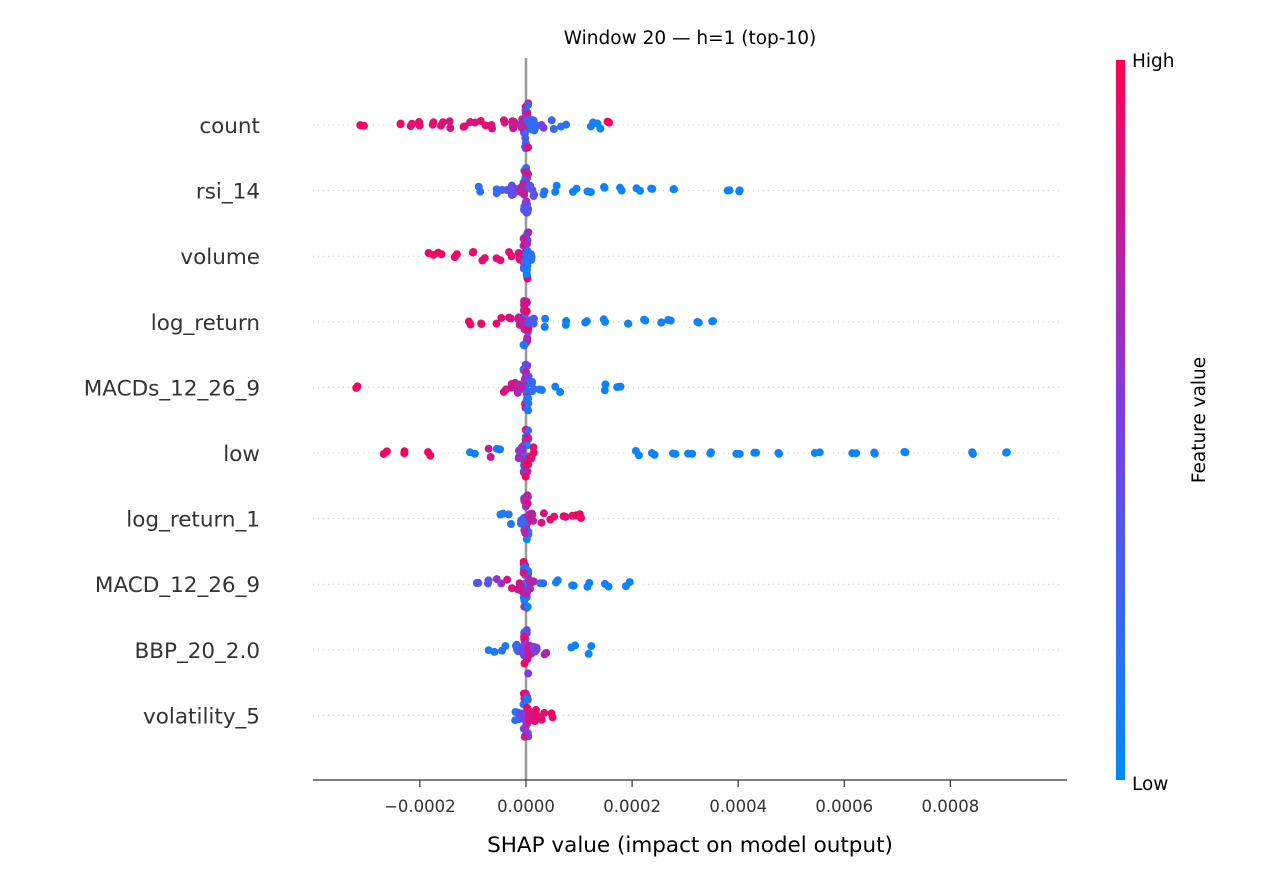  What do you see at coordinates (1150, 784) in the screenshot?
I see `colorbar-low-label: Low` at bounding box center [1150, 784].